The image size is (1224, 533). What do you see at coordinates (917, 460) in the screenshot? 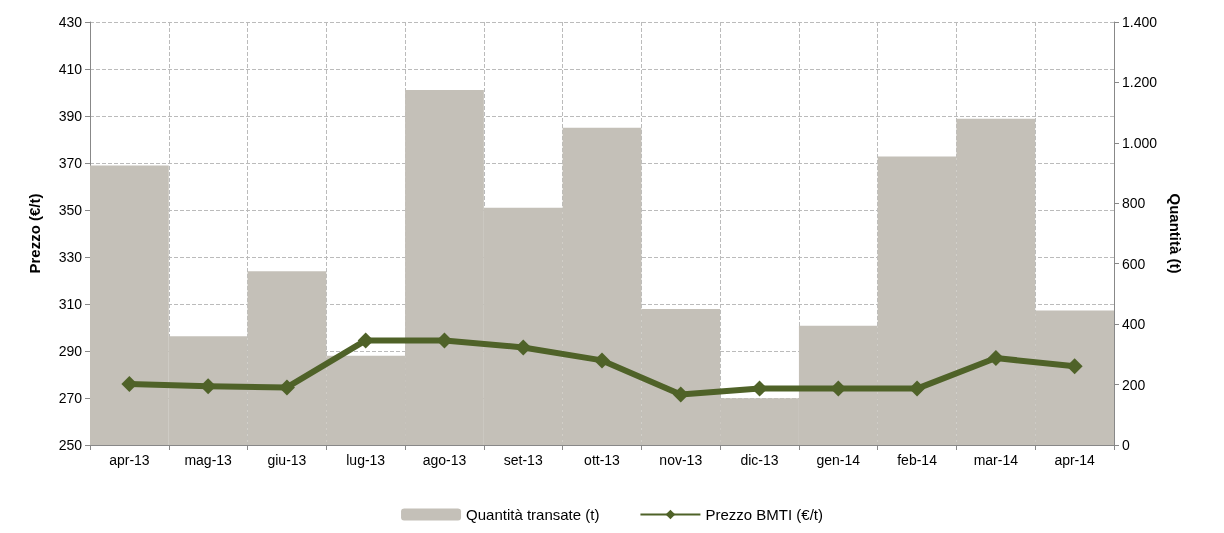
I see `x-tick-label: feb-14` at bounding box center [917, 460].